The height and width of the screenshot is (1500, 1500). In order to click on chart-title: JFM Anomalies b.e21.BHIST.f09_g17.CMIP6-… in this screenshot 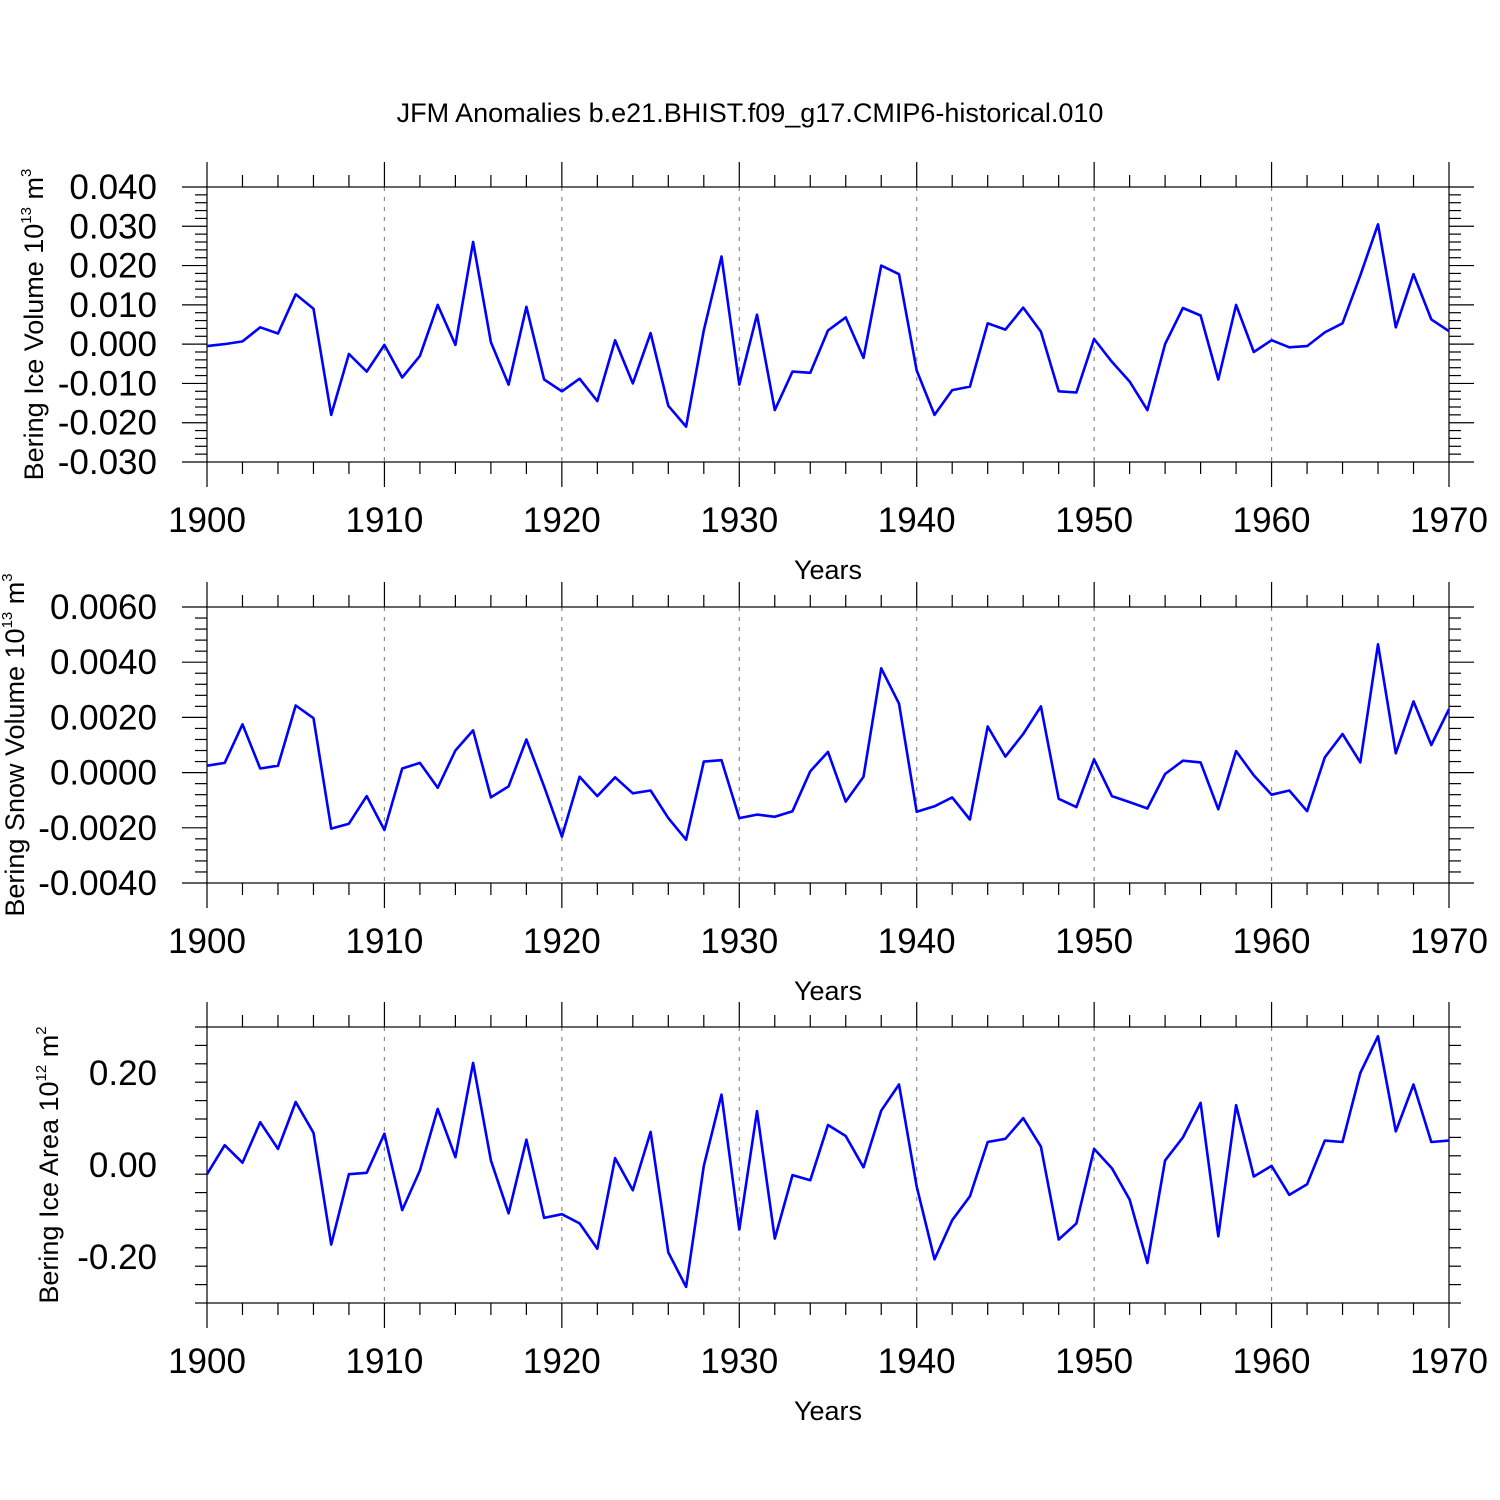, I will do `click(750, 113)`.